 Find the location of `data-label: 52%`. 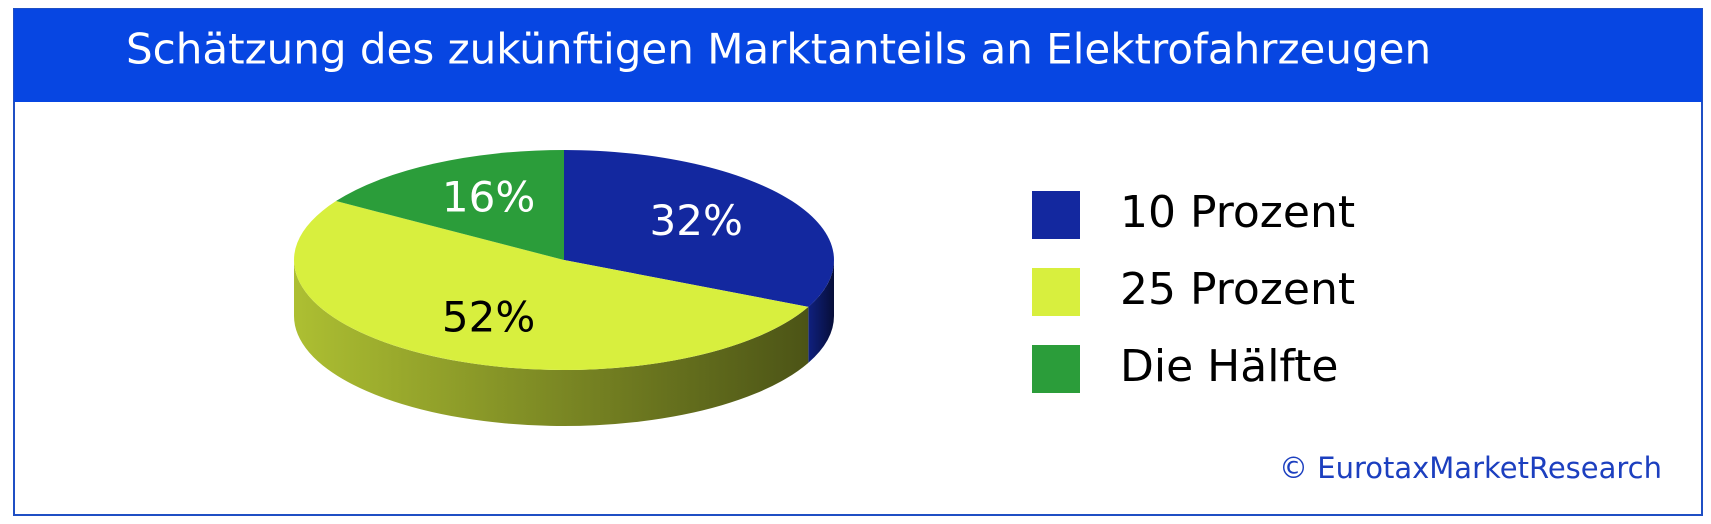

data-label: 52% is located at coordinates (488, 316).